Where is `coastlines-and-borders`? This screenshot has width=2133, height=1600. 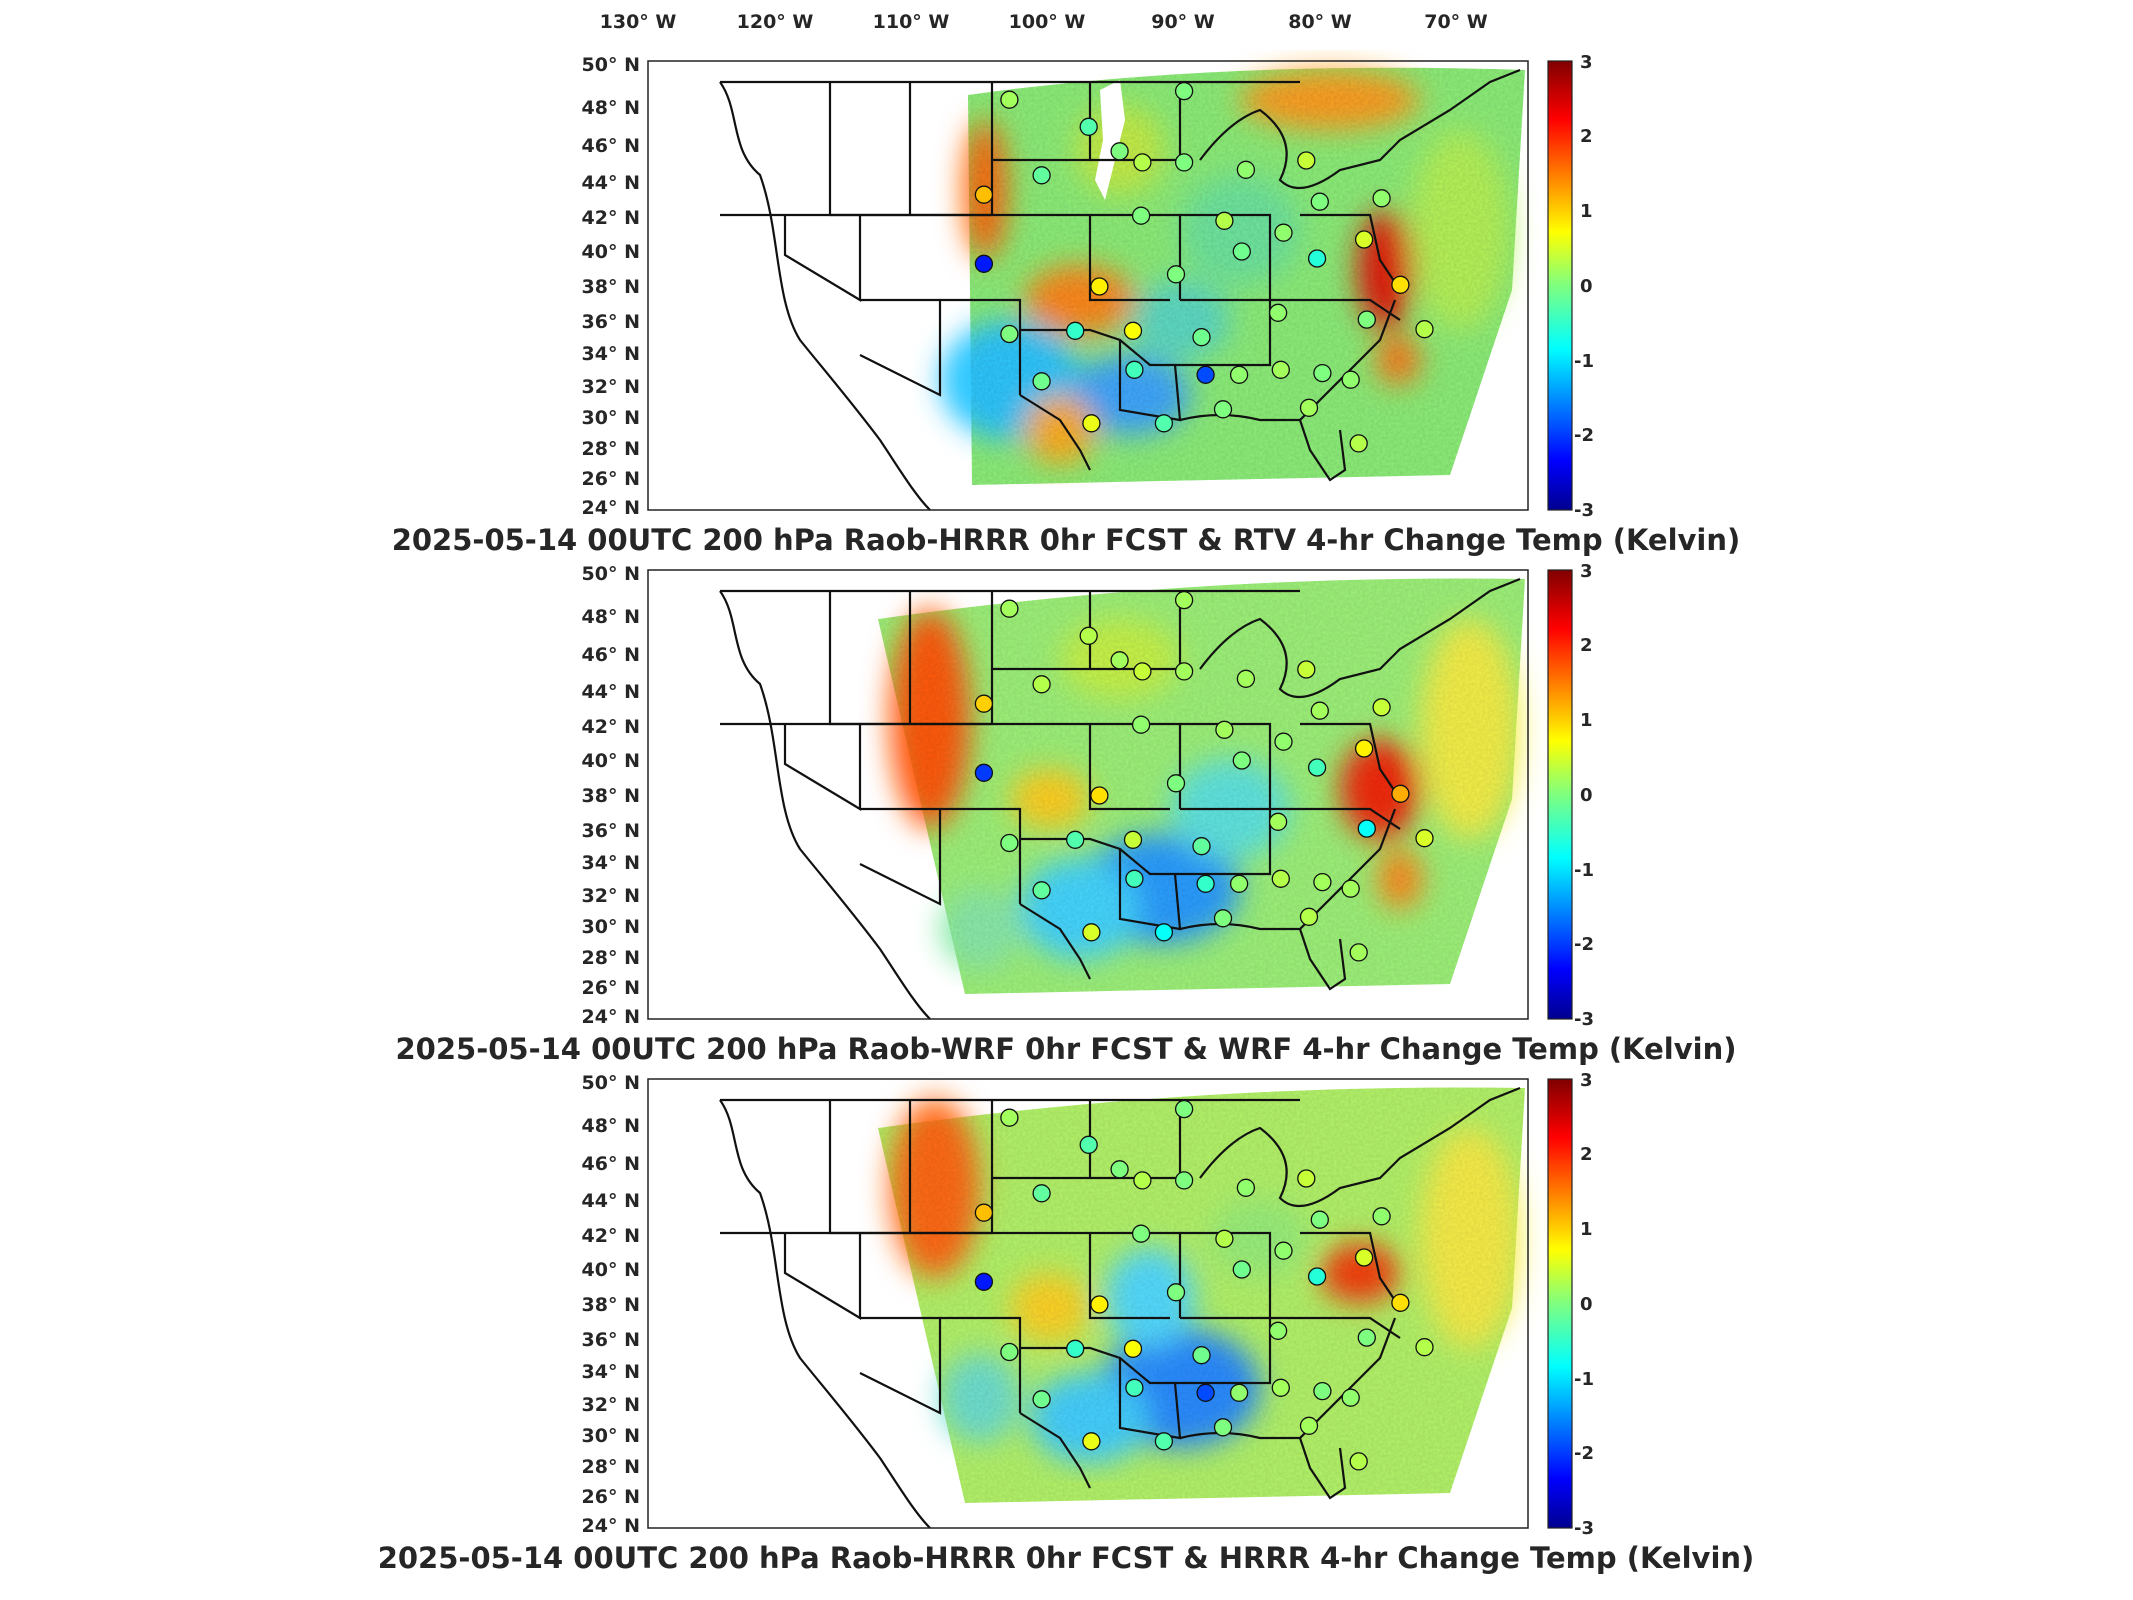 coastlines-and-borders is located at coordinates (1120, 289).